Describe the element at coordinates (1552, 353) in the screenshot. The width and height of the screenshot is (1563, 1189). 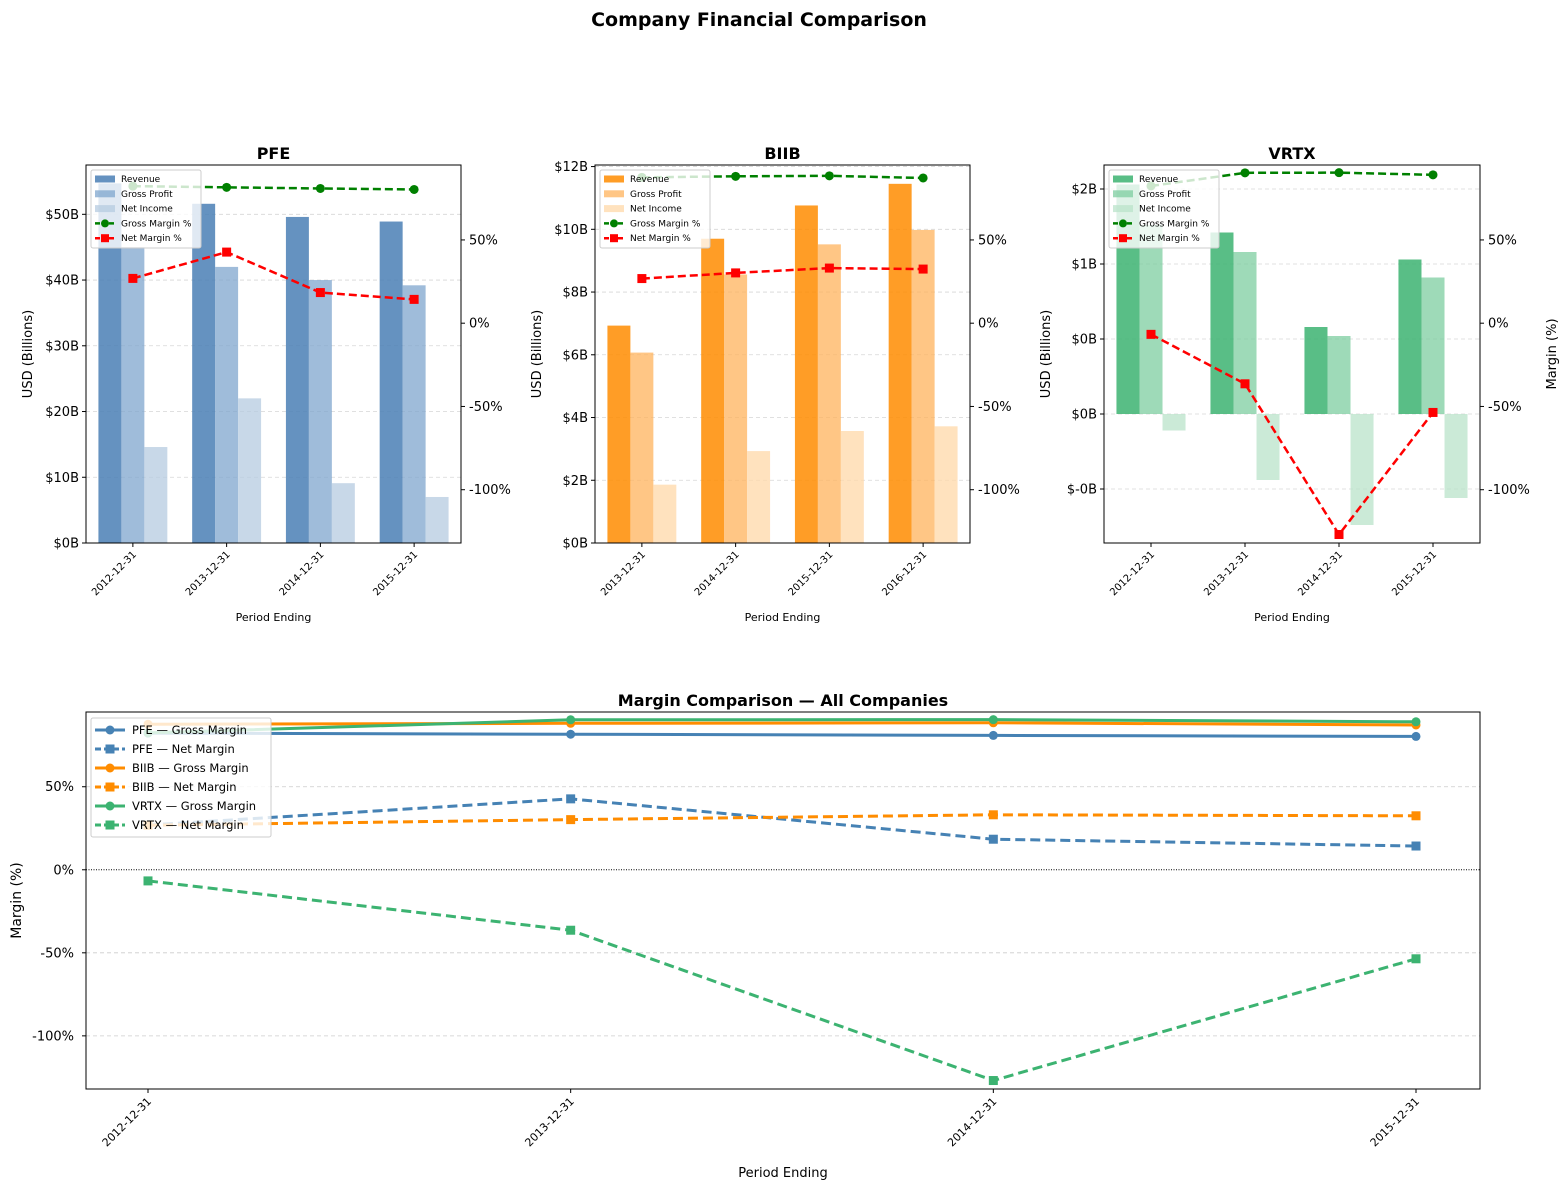
I see `y2-axis-label: Margin (%)` at that location.